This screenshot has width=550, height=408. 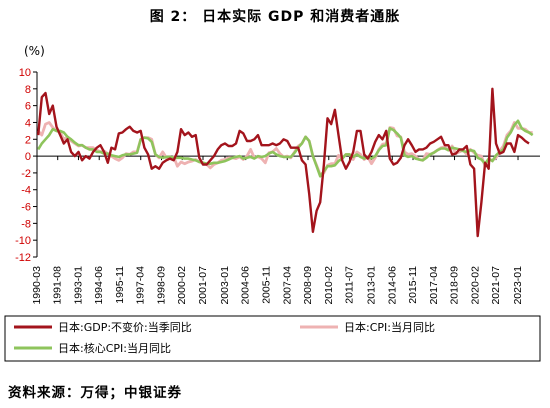 I want to click on chart-title: 图 2： 日本实际 GDP 和消费者通胀, so click(x=275, y=17).